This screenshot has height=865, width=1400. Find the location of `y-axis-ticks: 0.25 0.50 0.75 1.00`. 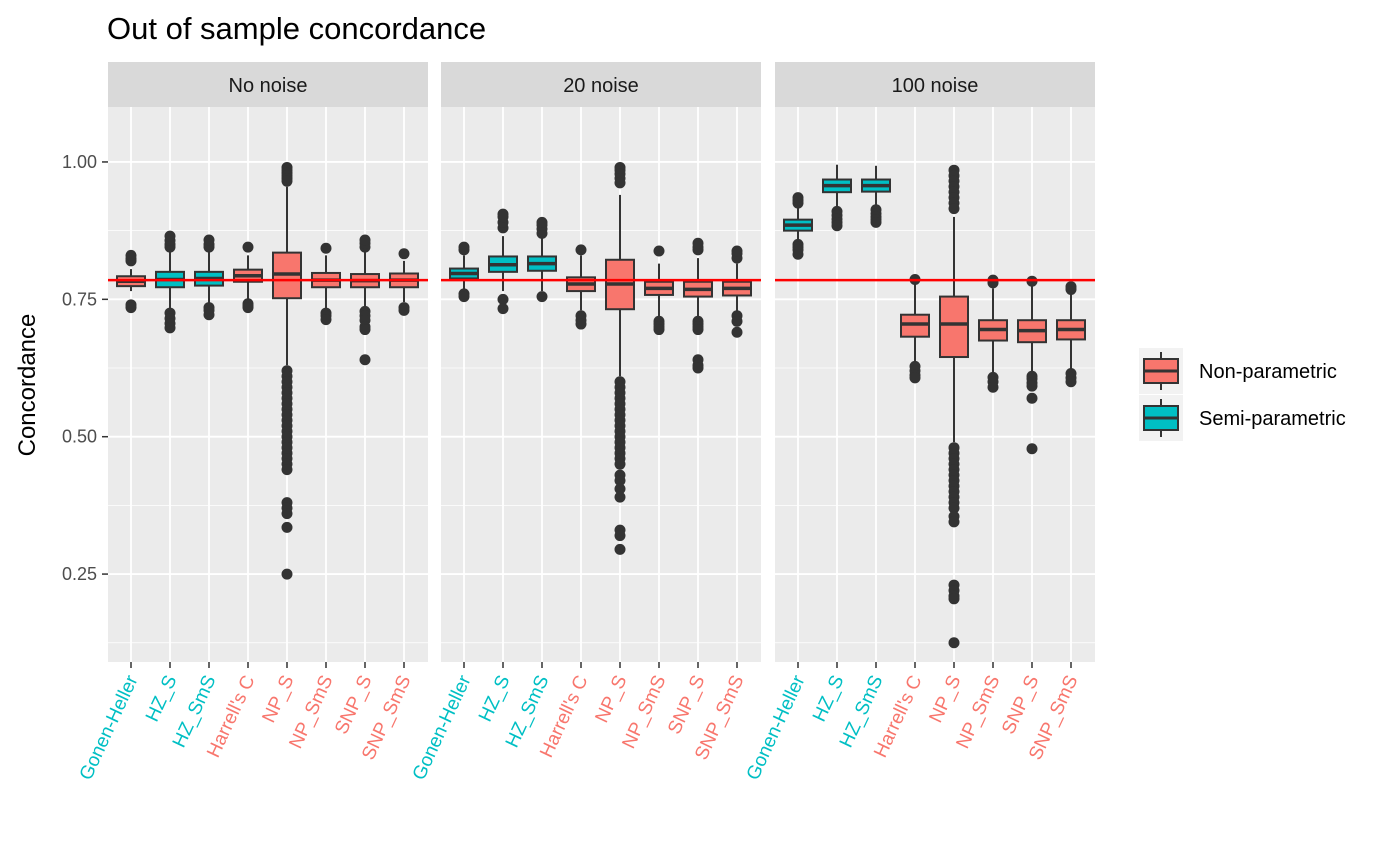

y-axis-ticks: 0.25 0.50 0.75 1.00 is located at coordinates (85, 368).